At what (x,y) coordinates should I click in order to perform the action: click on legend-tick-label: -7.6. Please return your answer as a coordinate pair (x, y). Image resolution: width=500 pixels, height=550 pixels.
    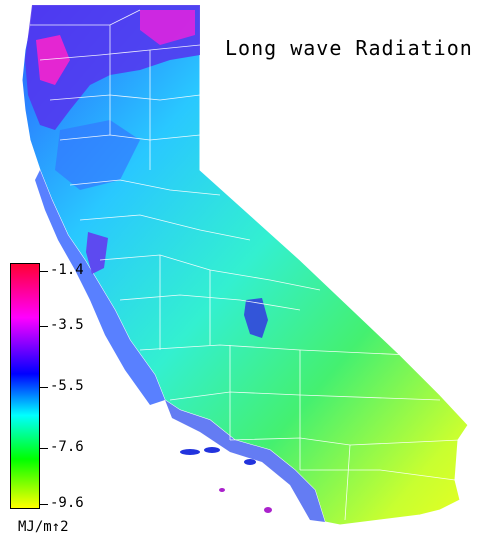
    Looking at the image, I should click on (67, 447).